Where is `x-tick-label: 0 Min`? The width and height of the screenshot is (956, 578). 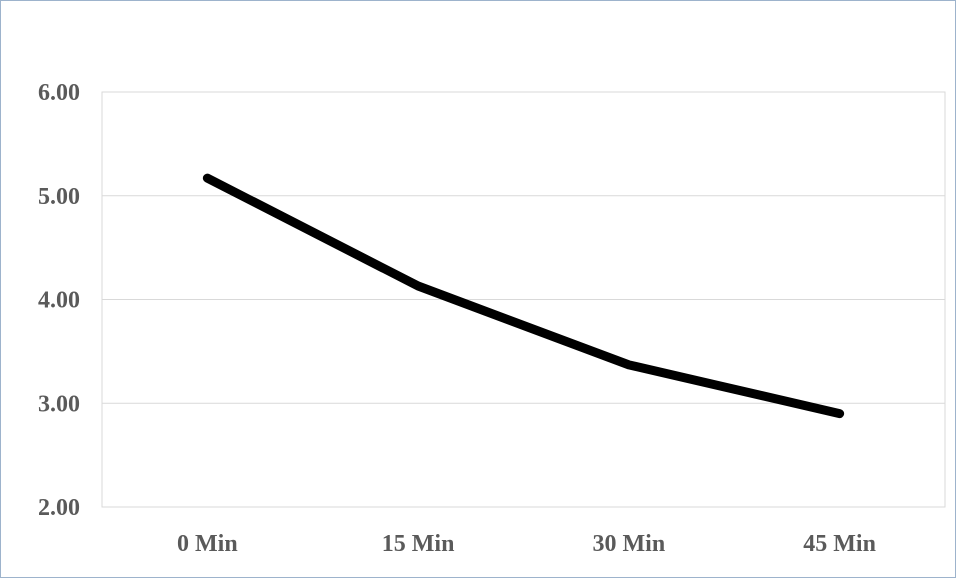 x-tick-label: 0 Min is located at coordinates (207, 544).